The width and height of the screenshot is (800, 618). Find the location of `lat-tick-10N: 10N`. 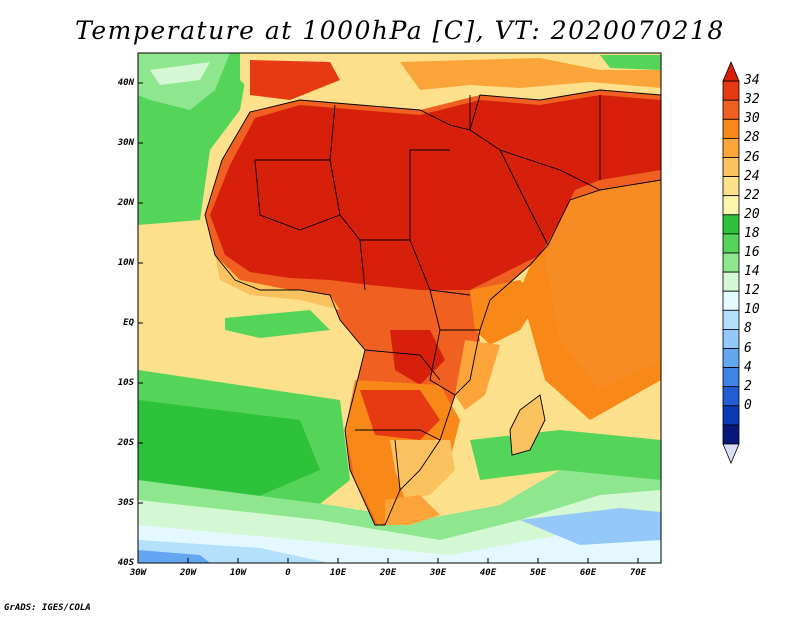

lat-tick-10N: 10N is located at coordinates (125, 263).